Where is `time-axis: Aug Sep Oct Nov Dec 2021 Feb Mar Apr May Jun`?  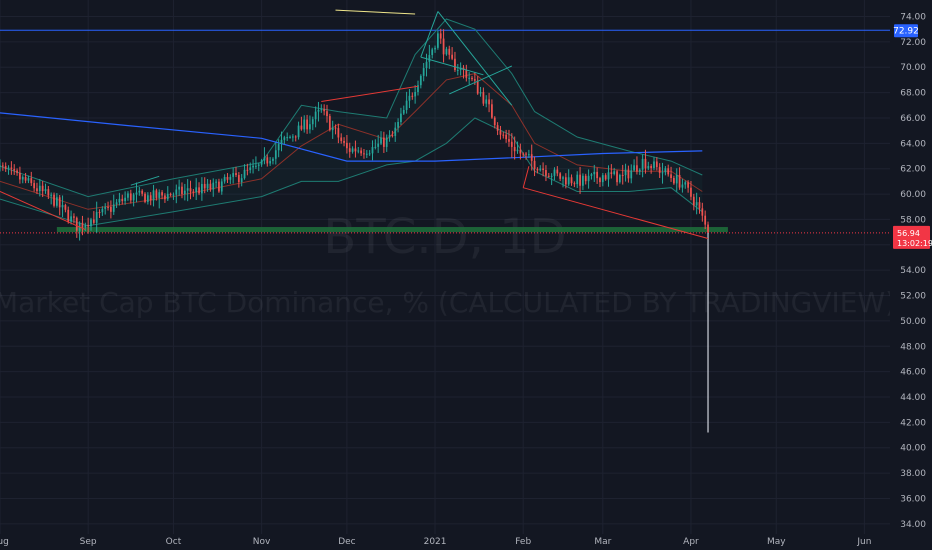 time-axis: Aug Sep Oct Nov Dec 2021 Feb Mar Apr May Jun is located at coordinates (466, 542).